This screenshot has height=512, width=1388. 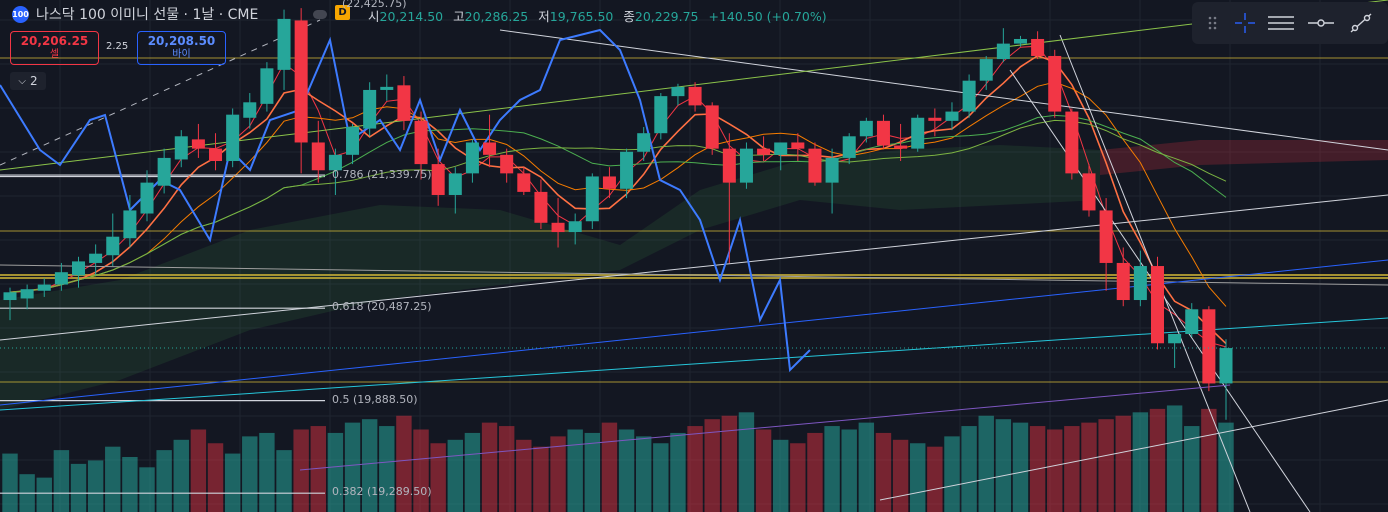 I want to click on sell-price: 20,206.25, so click(x=54, y=41).